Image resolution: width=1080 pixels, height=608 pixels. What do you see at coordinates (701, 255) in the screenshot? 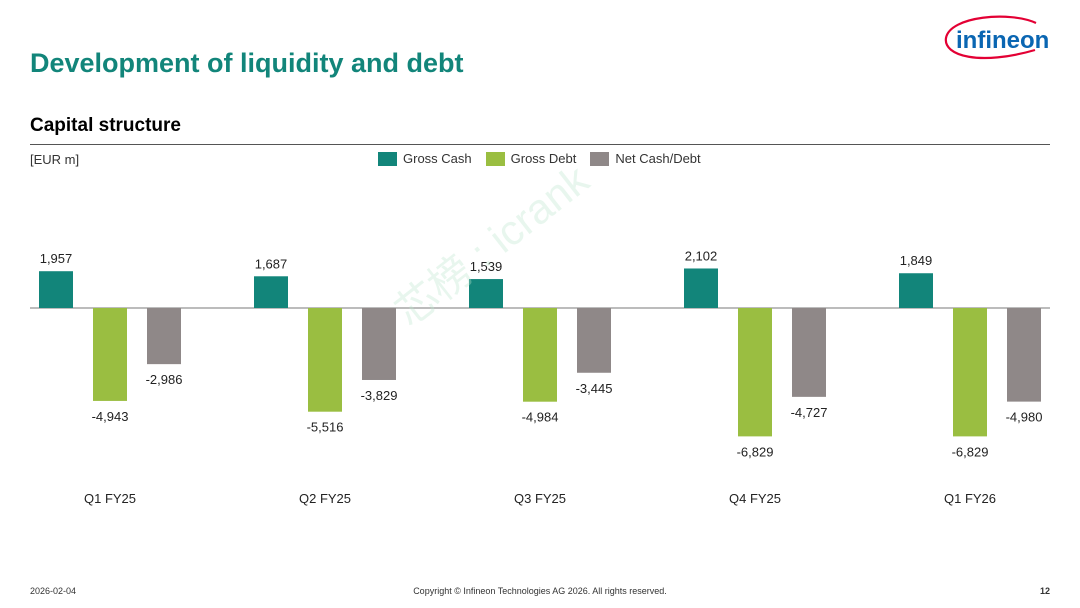
I see `data-label: 2,102` at bounding box center [701, 255].